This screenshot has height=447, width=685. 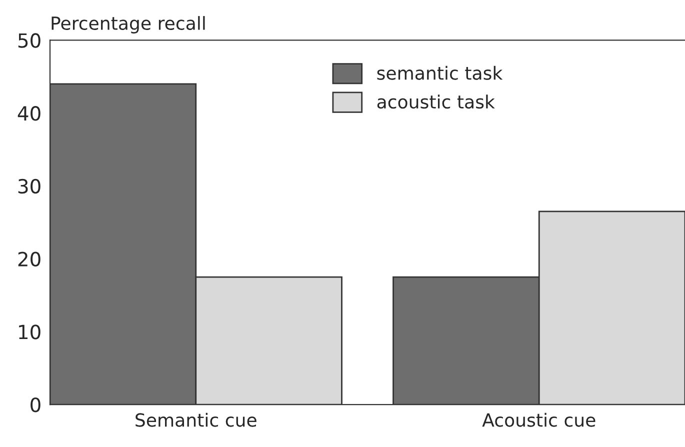 What do you see at coordinates (29, 259) in the screenshot?
I see `y-tick-label: 20` at bounding box center [29, 259].